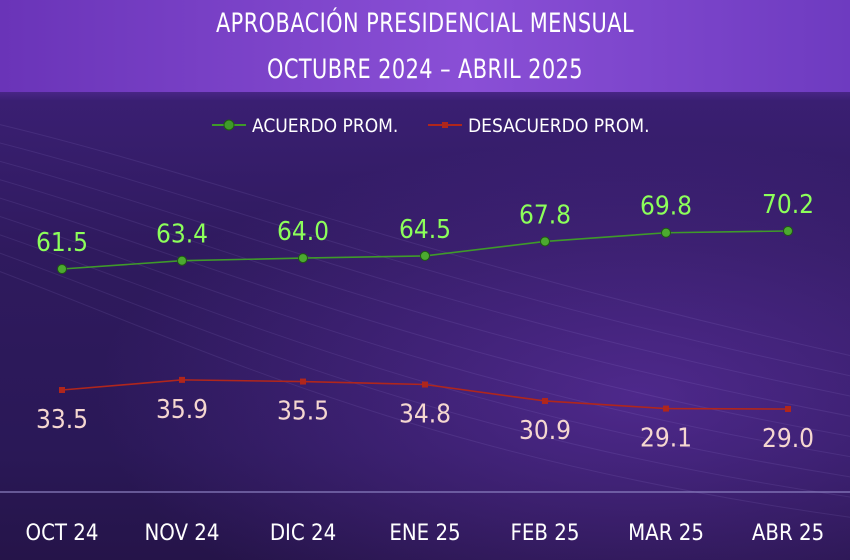  What do you see at coordinates (545, 431) in the screenshot?
I see `desacuerdo-value-label: 30.9` at bounding box center [545, 431].